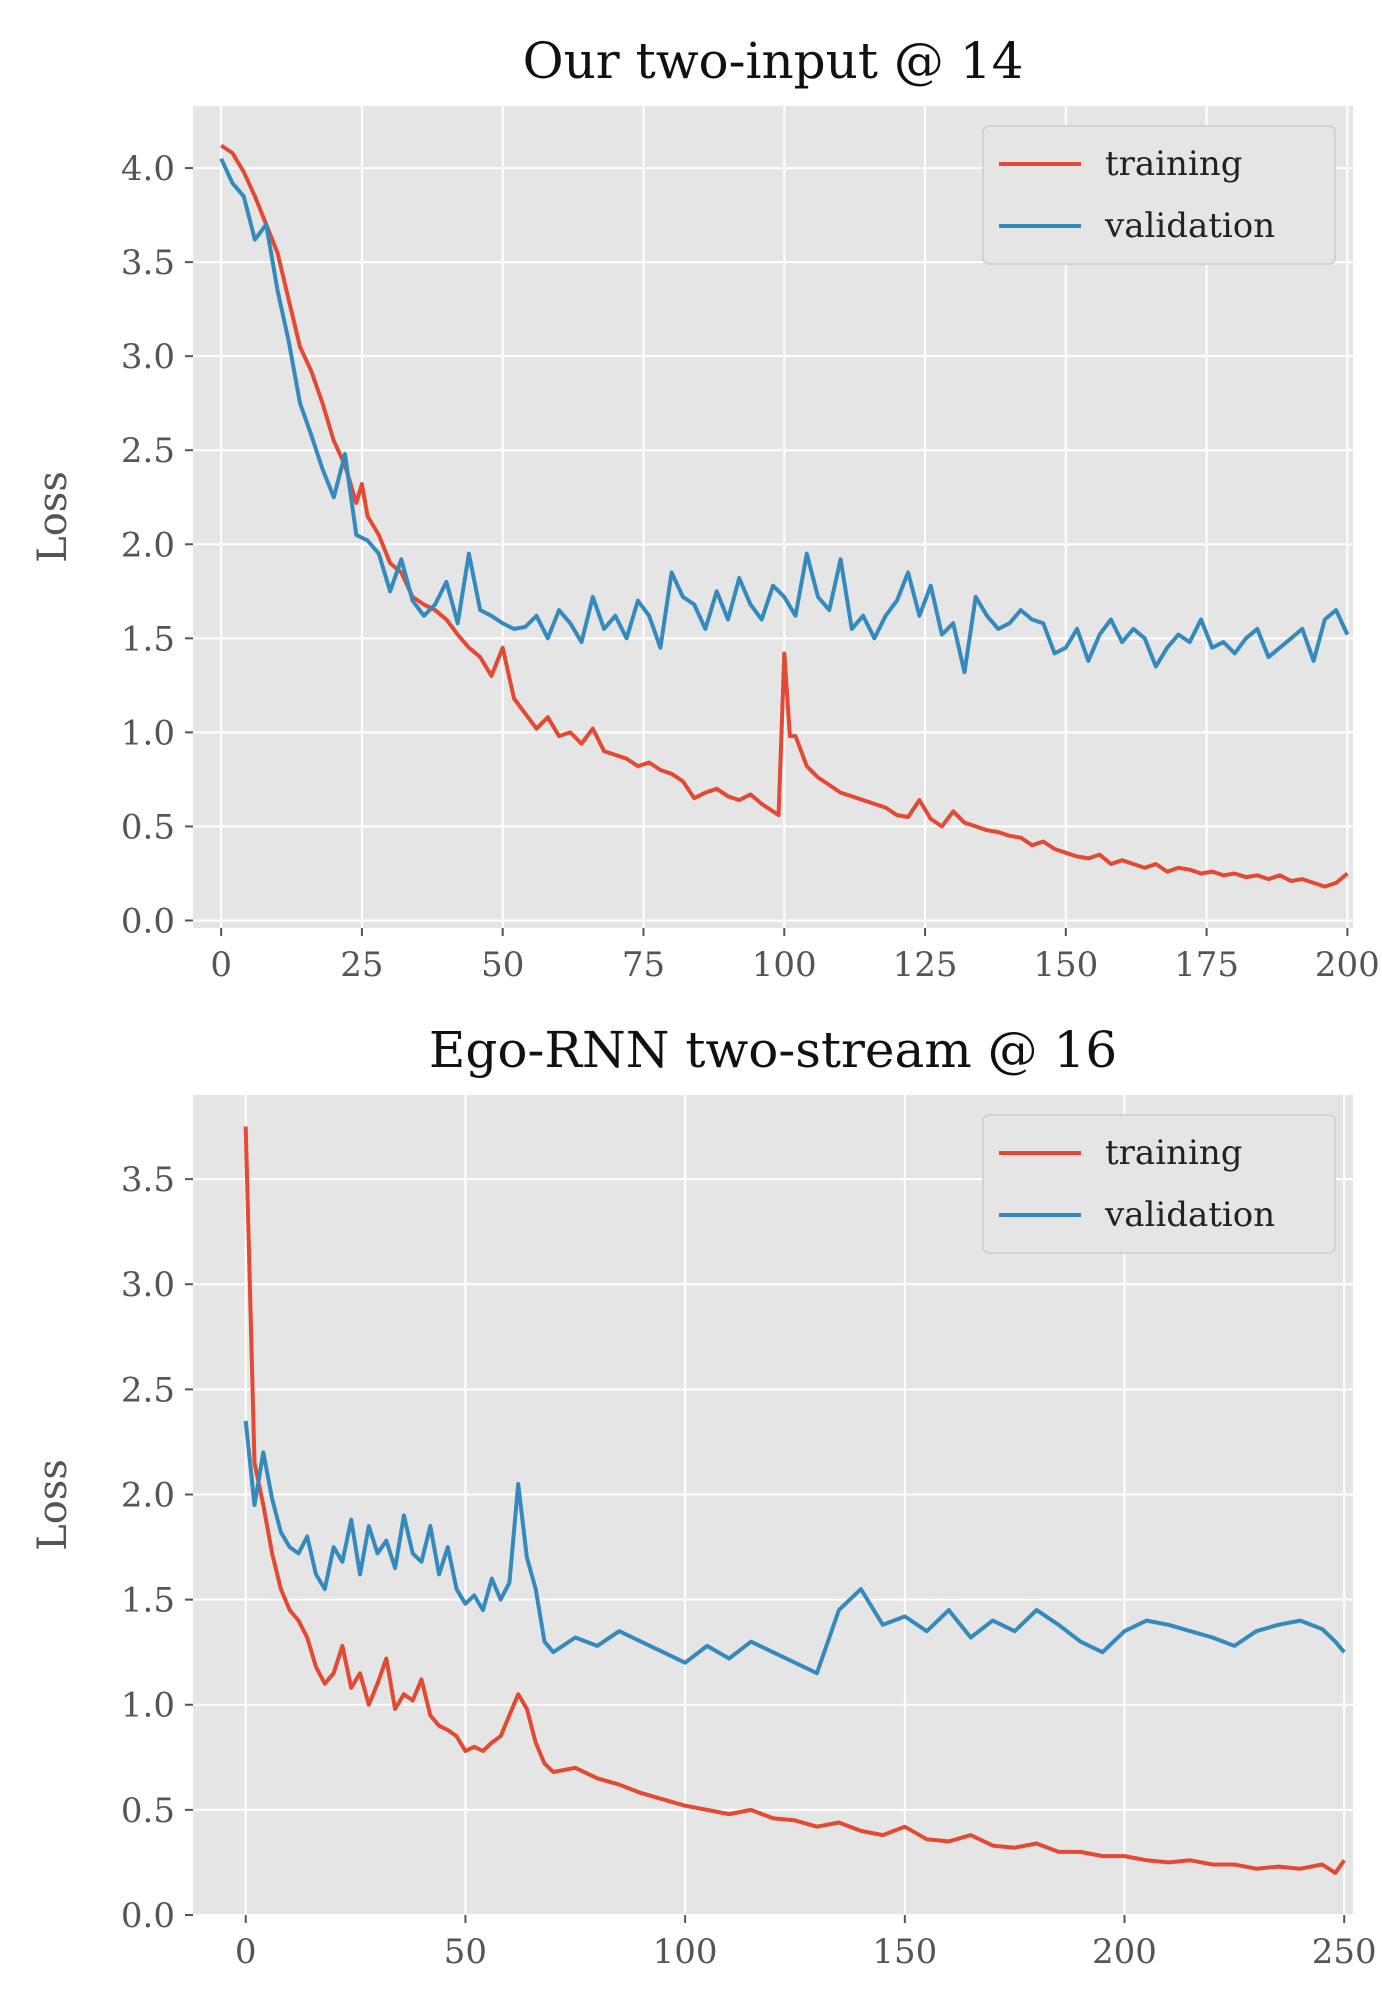 The image size is (1382, 2016). Describe the element at coordinates (361, 965) in the screenshot. I see `x-tick-label: 25` at that location.